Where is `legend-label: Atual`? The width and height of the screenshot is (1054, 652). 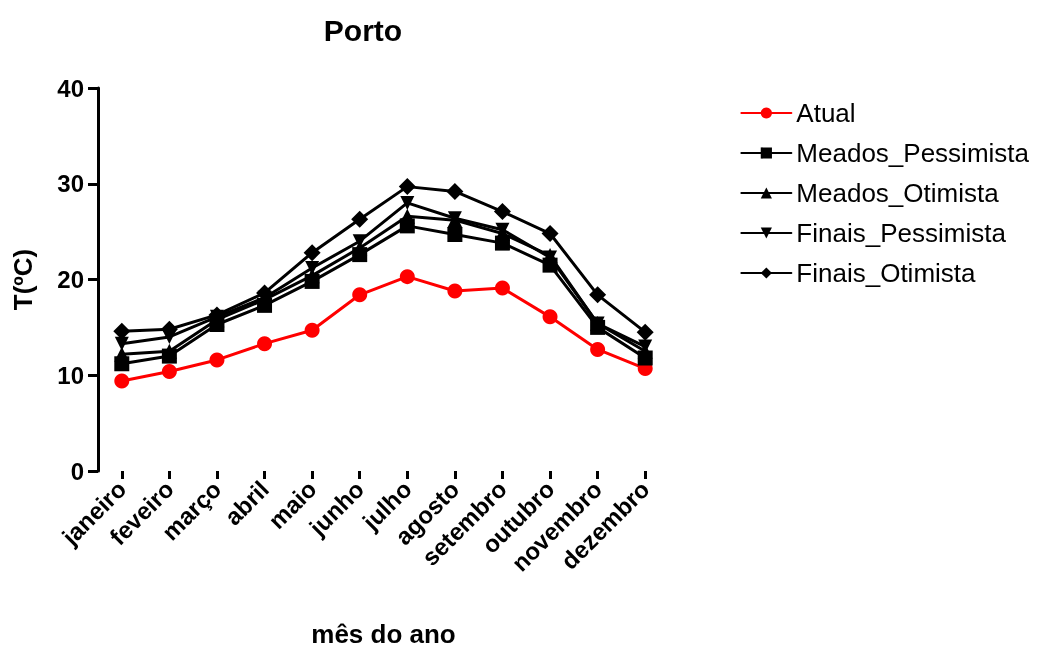
legend-label: Atual is located at coordinates (826, 113).